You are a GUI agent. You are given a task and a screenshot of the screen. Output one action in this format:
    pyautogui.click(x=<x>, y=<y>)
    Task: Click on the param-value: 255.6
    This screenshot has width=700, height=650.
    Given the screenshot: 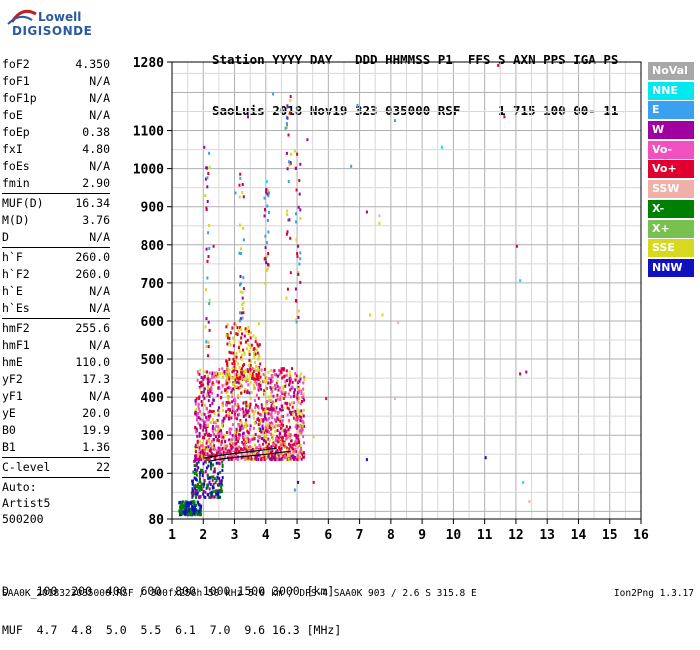 What is the action you would take?
    pyautogui.click(x=92, y=328)
    